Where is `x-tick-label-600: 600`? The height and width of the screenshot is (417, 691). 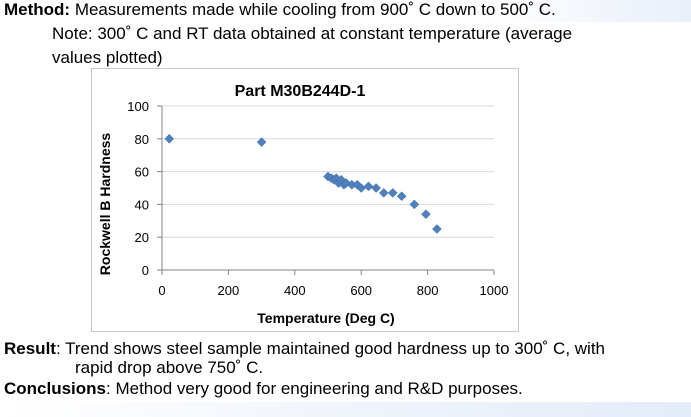 x-tick-label-600: 600 is located at coordinates (361, 290).